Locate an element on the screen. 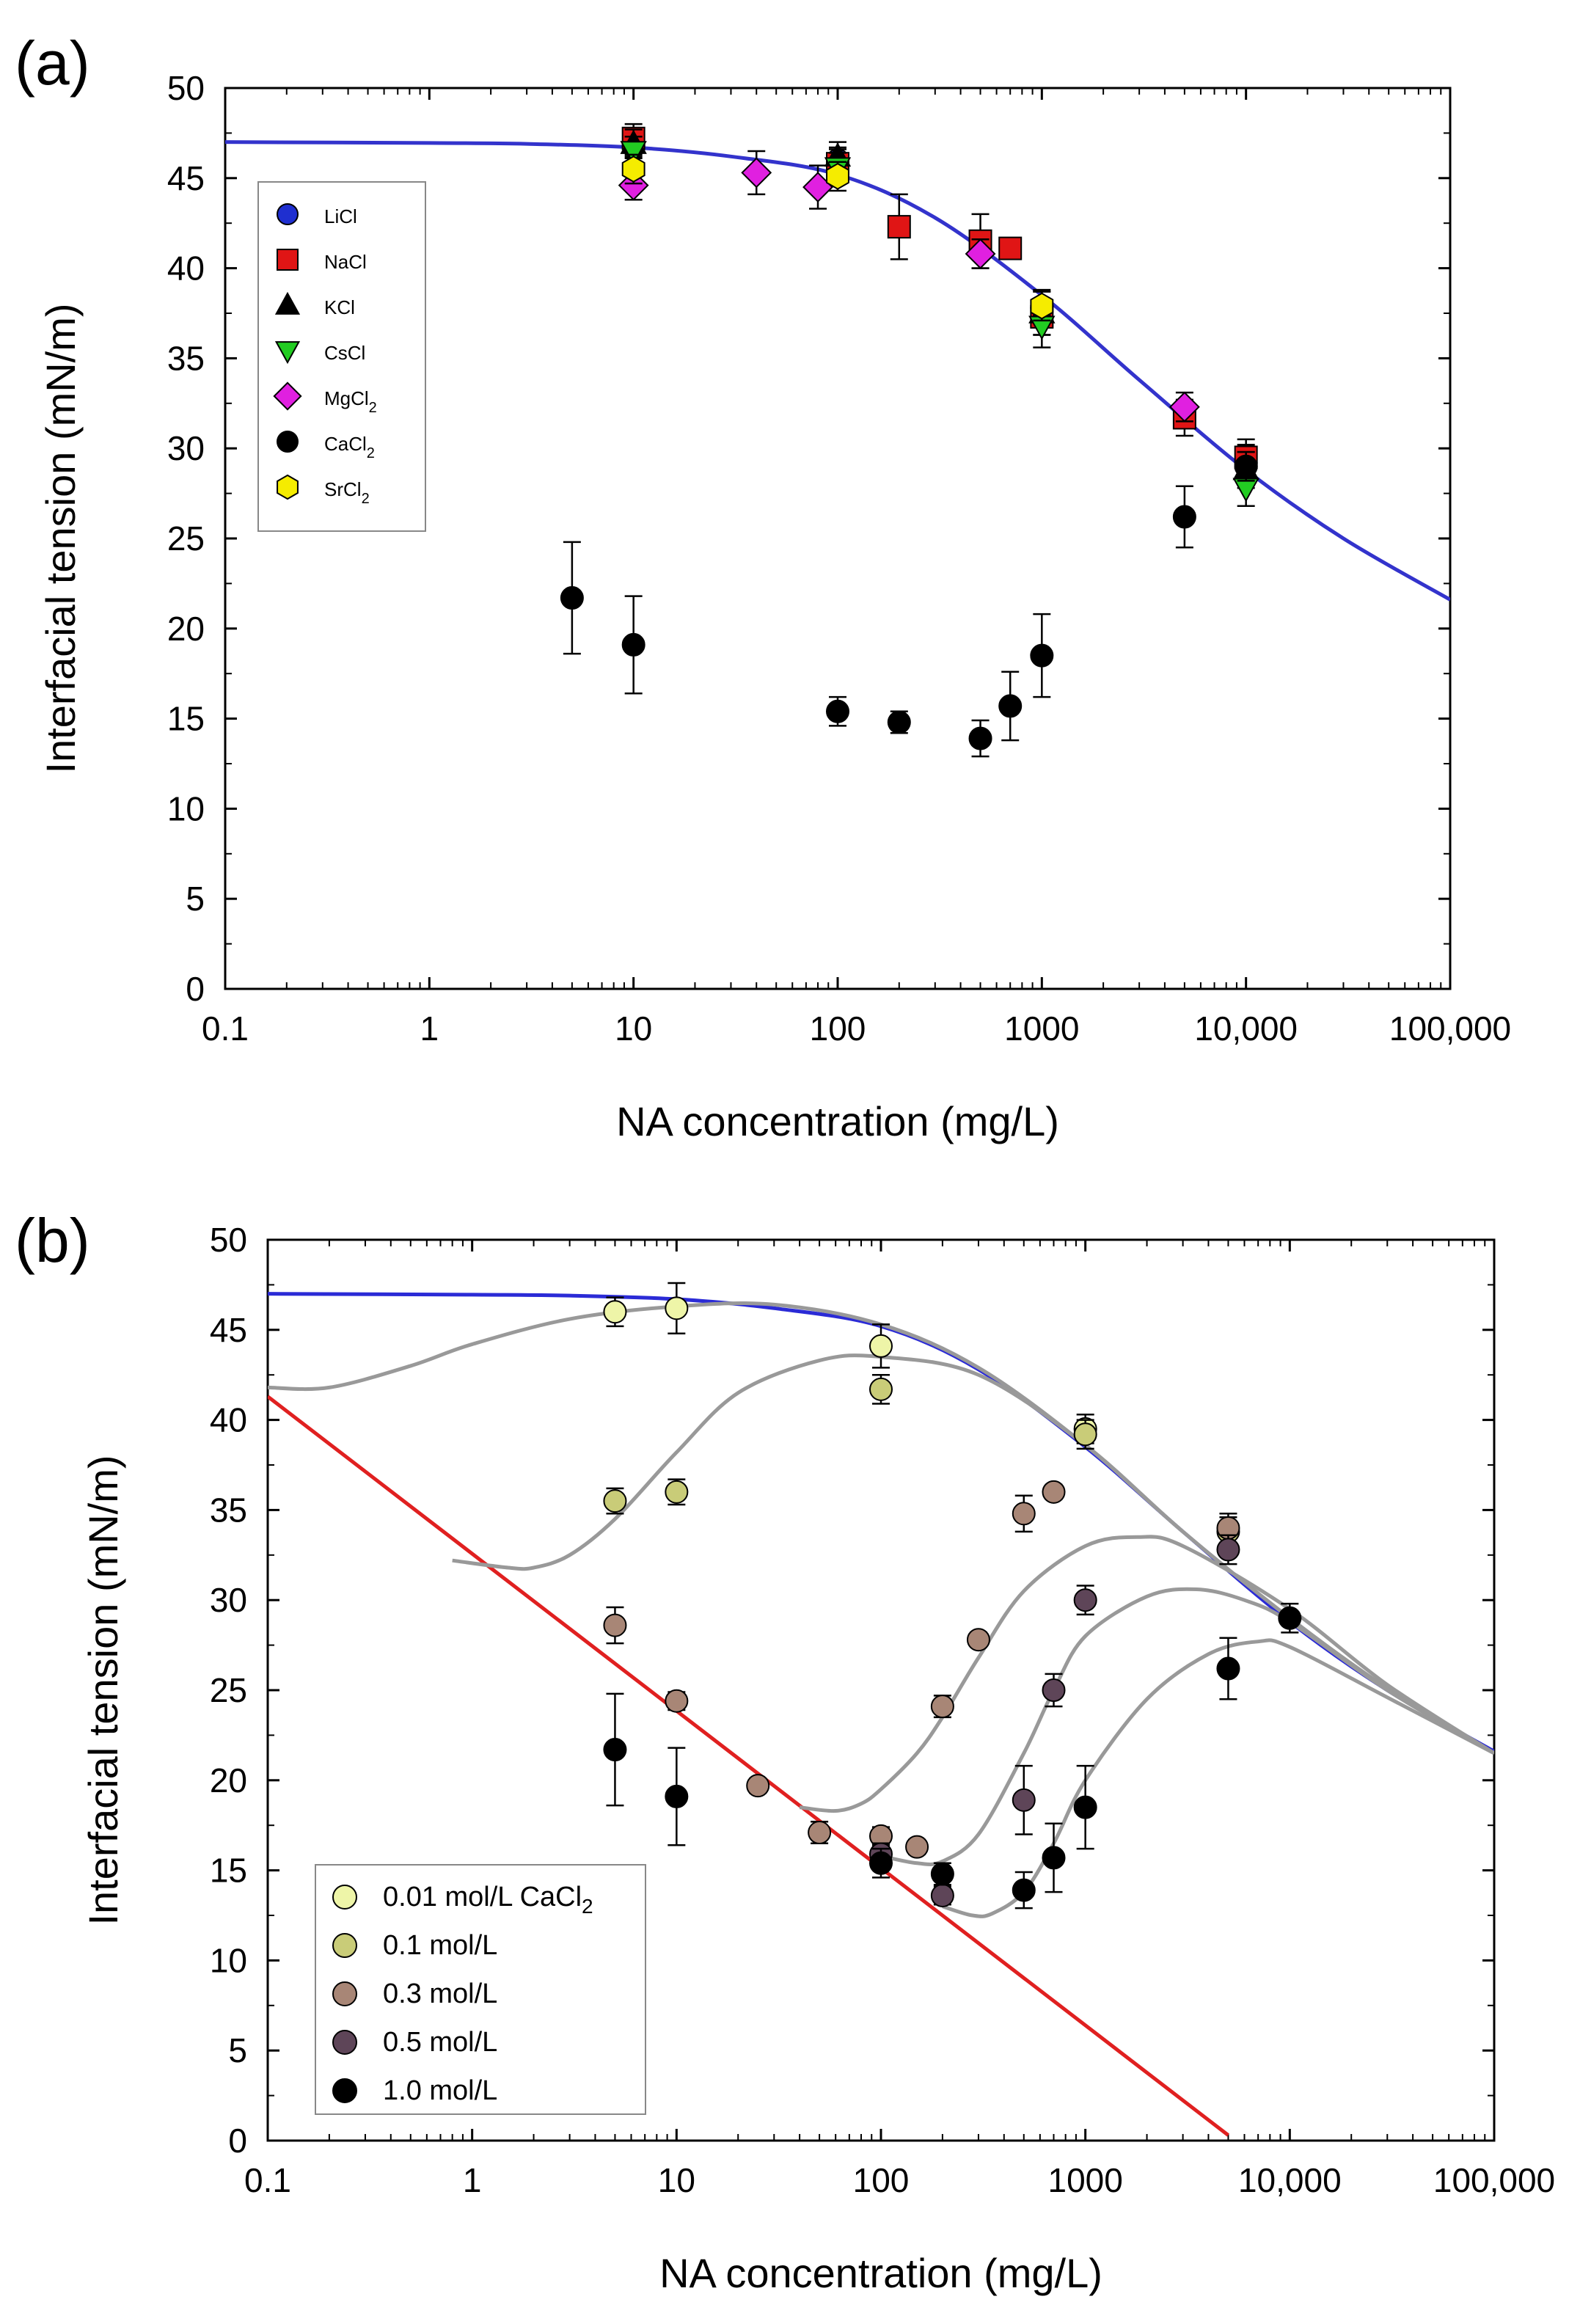  legend-label: CaCl2 is located at coordinates (349, 447).